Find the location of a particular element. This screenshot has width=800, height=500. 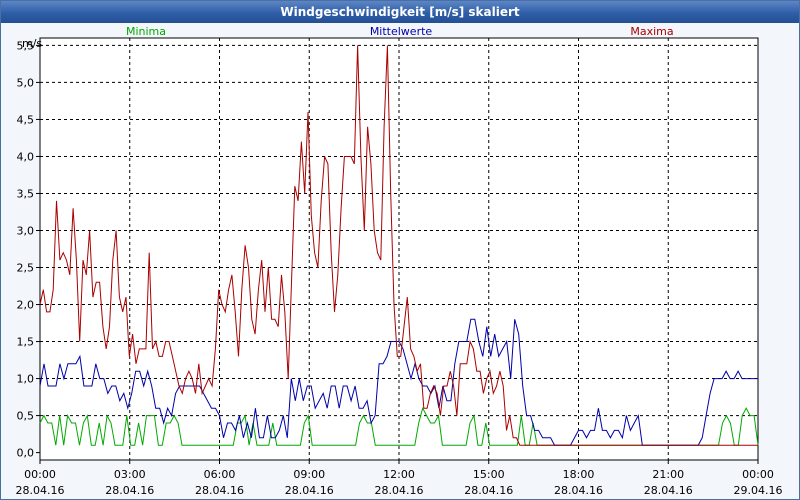

y-tick-label: 4,5 is located at coordinates (26, 119).